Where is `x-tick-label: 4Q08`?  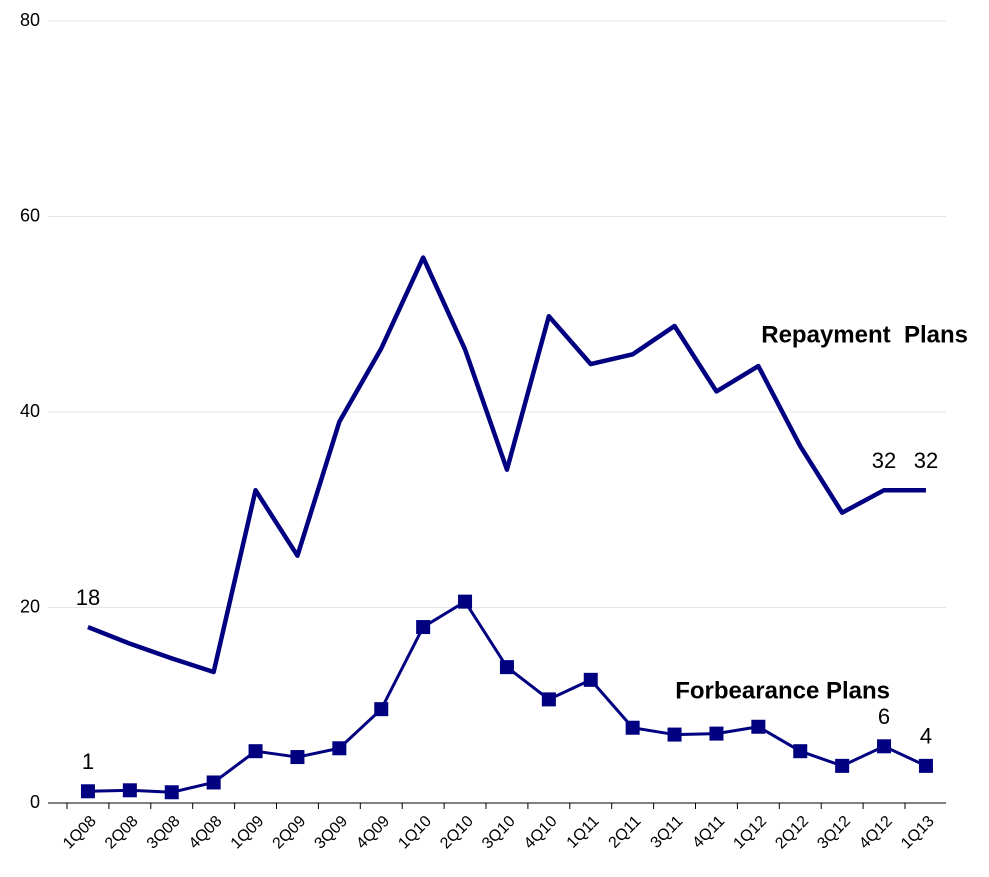
x-tick-label: 4Q08 is located at coordinates (206, 833).